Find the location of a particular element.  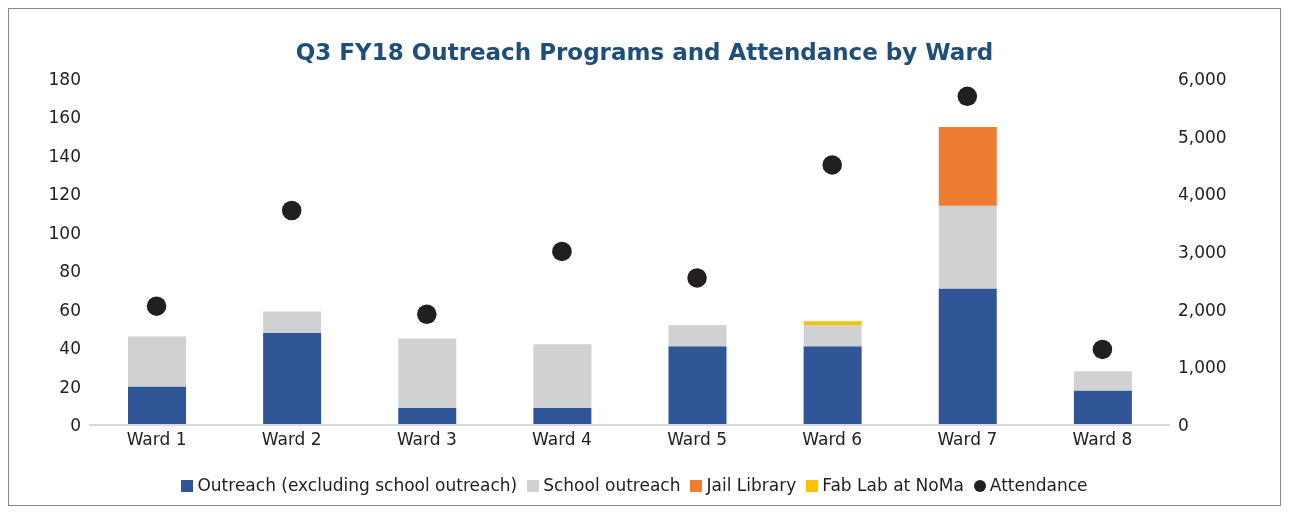

y-tick-label: 80 is located at coordinates (70, 271).